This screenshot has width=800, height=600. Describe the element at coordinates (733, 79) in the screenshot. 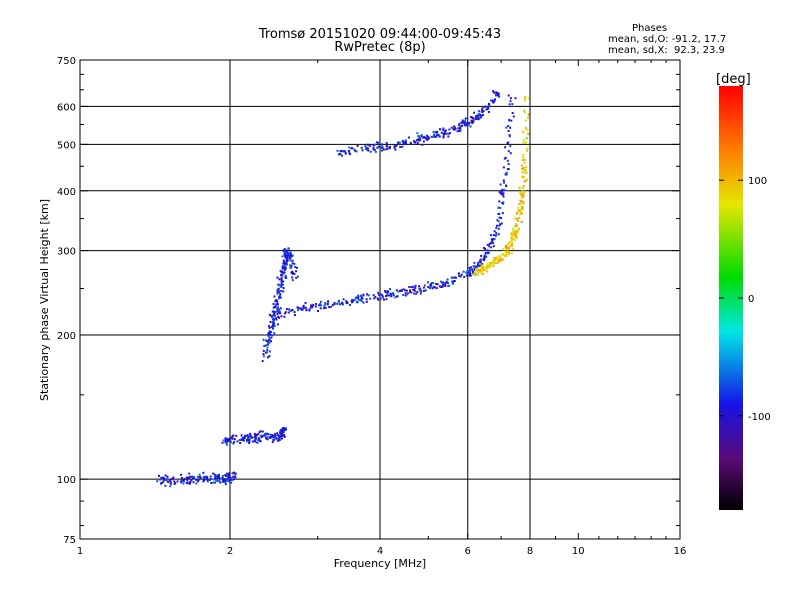

I see `colorbar-label: [deg]` at that location.